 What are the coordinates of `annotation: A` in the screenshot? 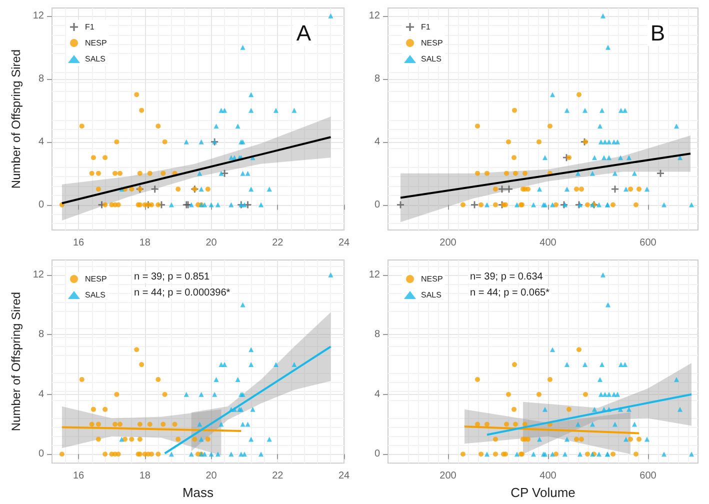 It's located at (304, 33).